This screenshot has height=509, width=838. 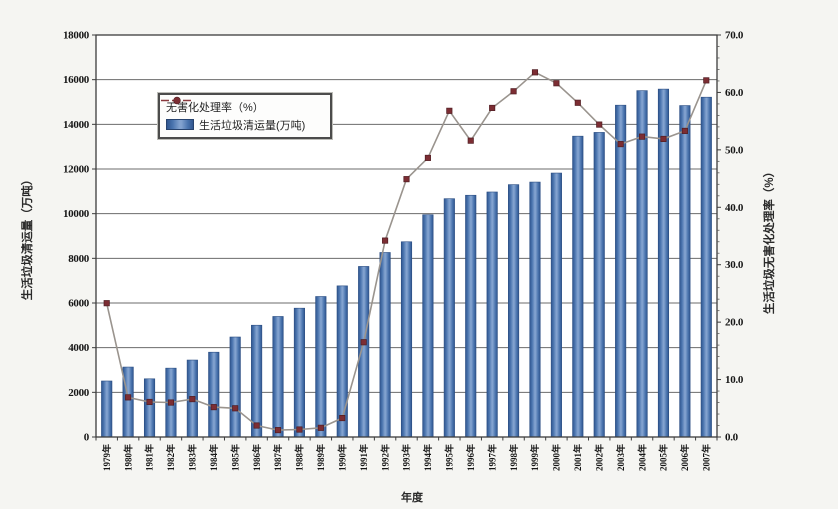 What do you see at coordinates (513, 91) in the screenshot?
I see `marker-1998年` at bounding box center [513, 91].